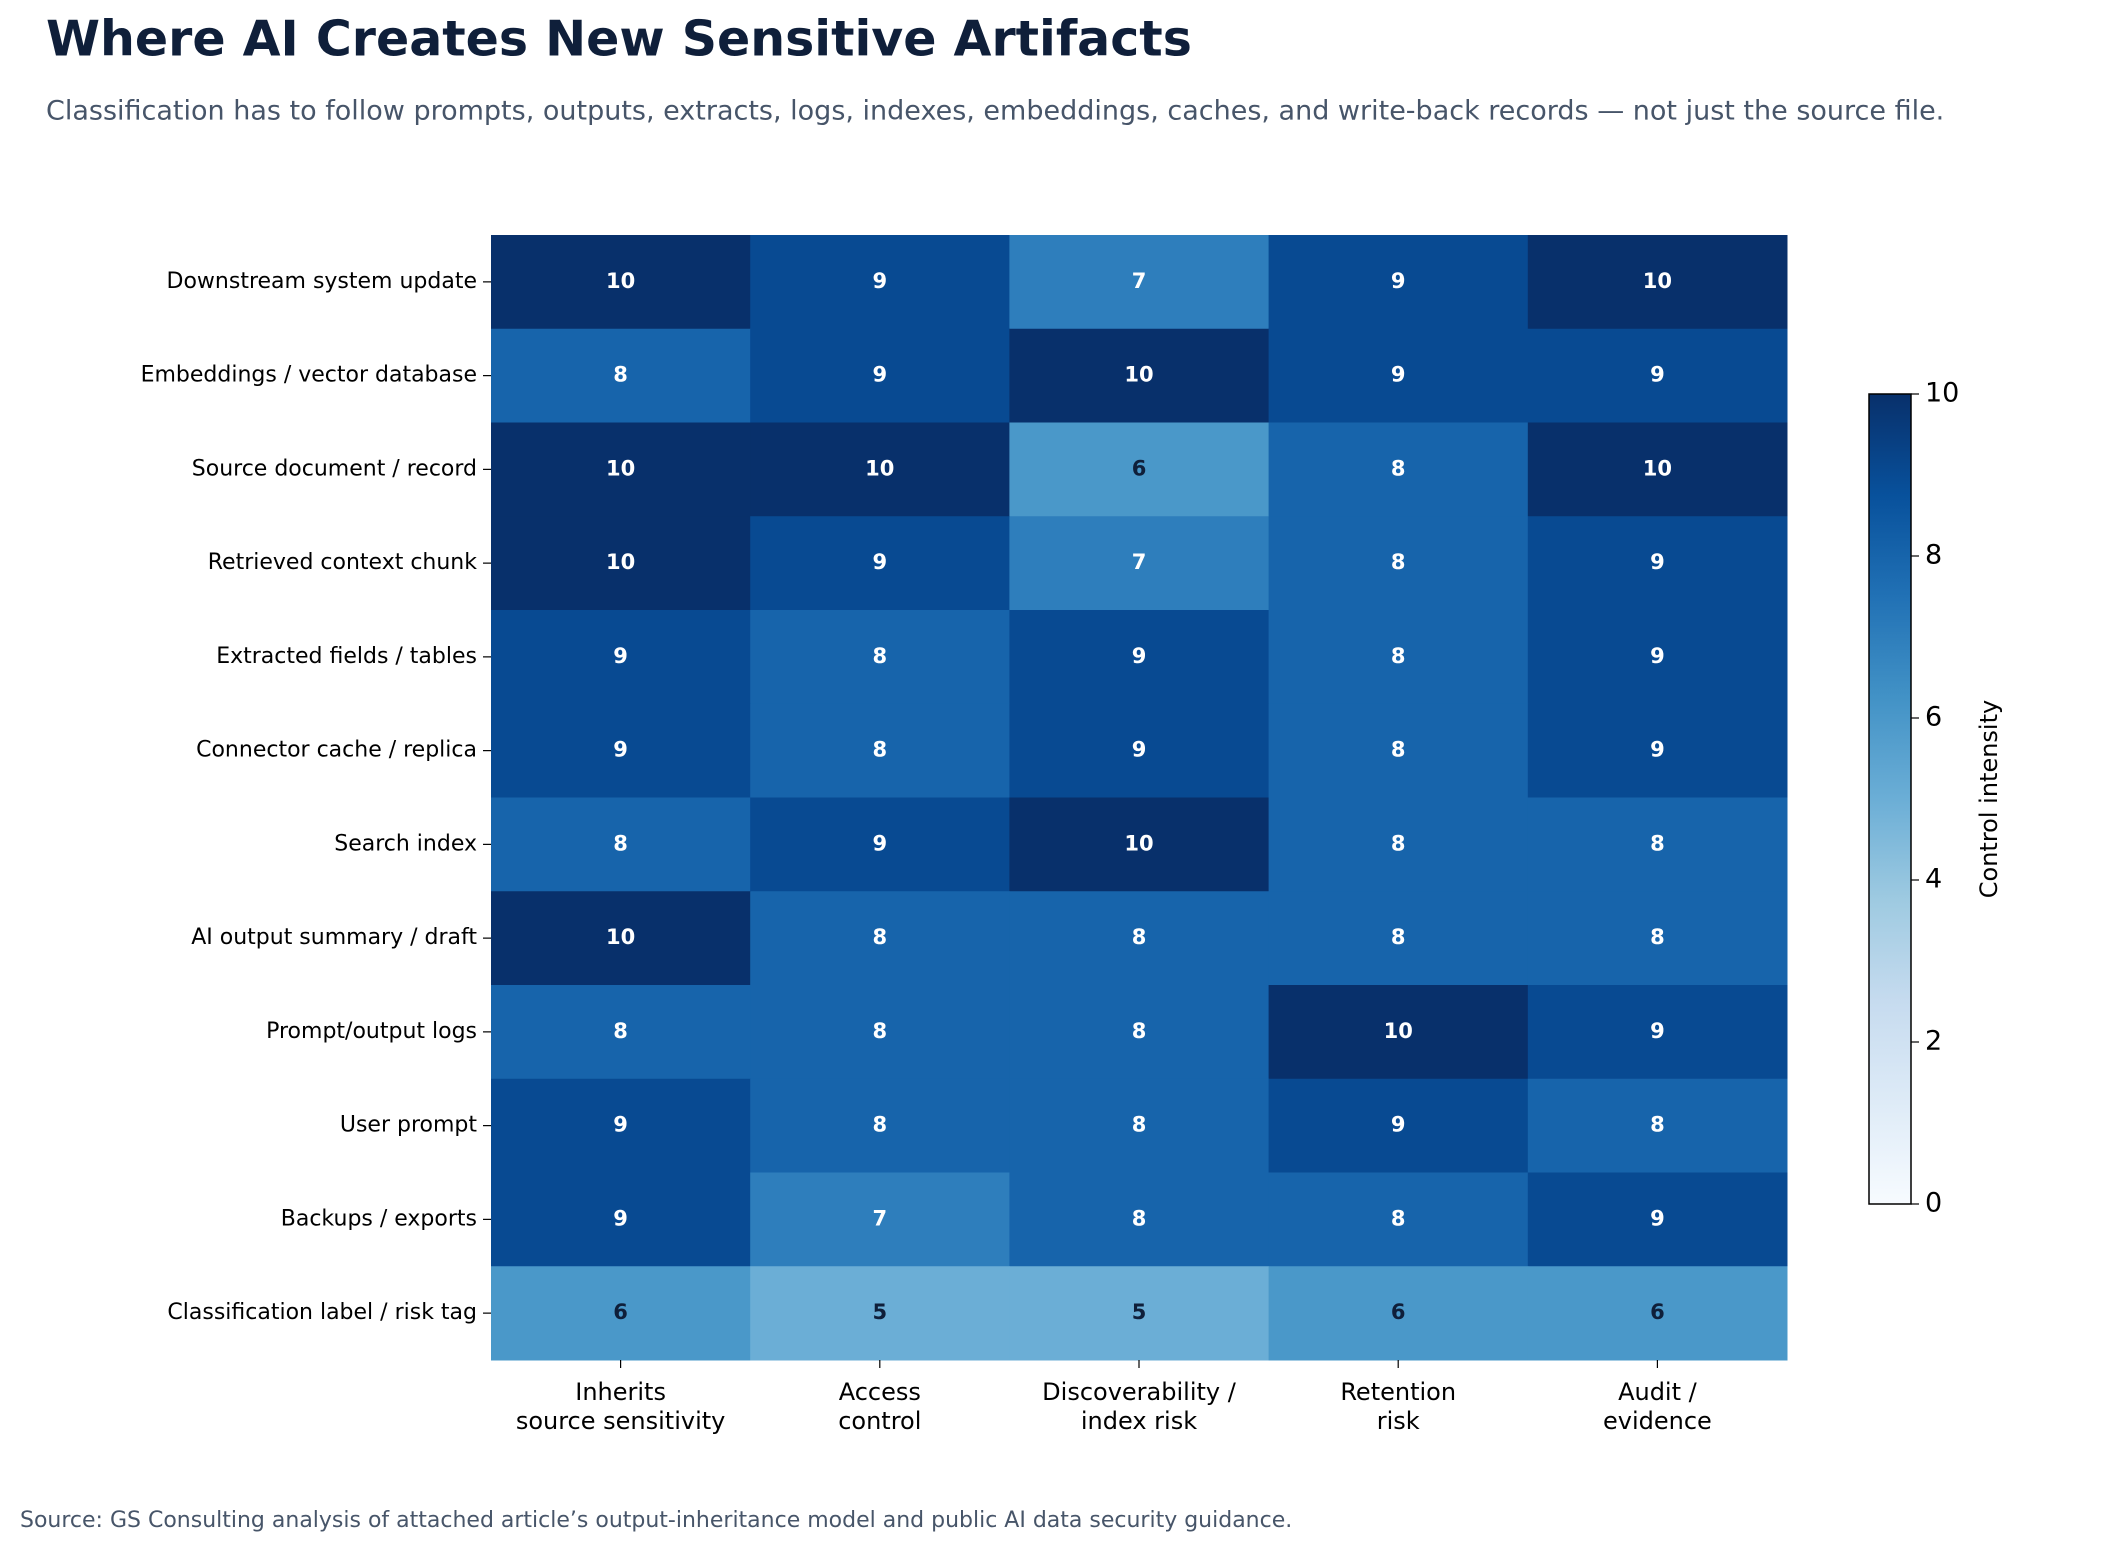 The image size is (2117, 1547). I want to click on y-tick-label: Retrieved context chunk, so click(343, 562).